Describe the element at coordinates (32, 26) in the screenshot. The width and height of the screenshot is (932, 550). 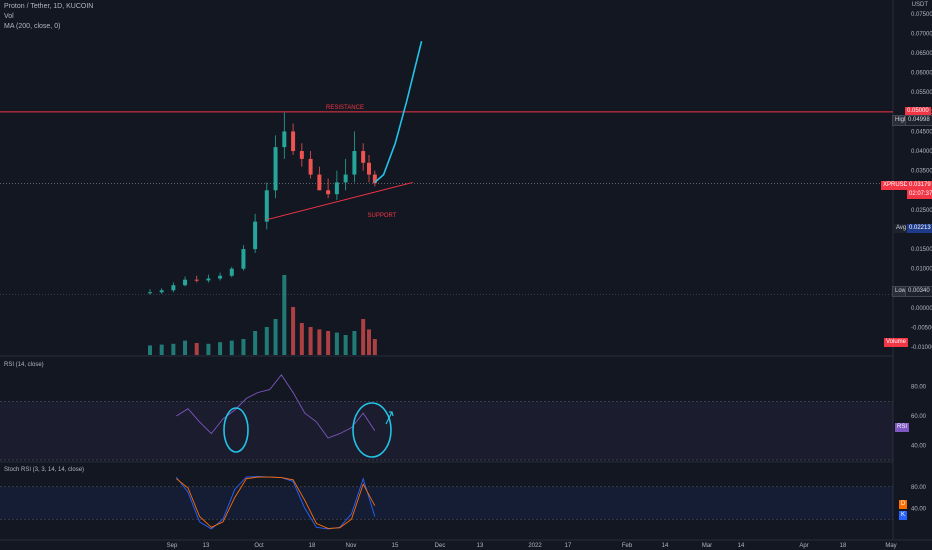
I see `ma-indicator-label: MA (200, close, 0)` at that location.